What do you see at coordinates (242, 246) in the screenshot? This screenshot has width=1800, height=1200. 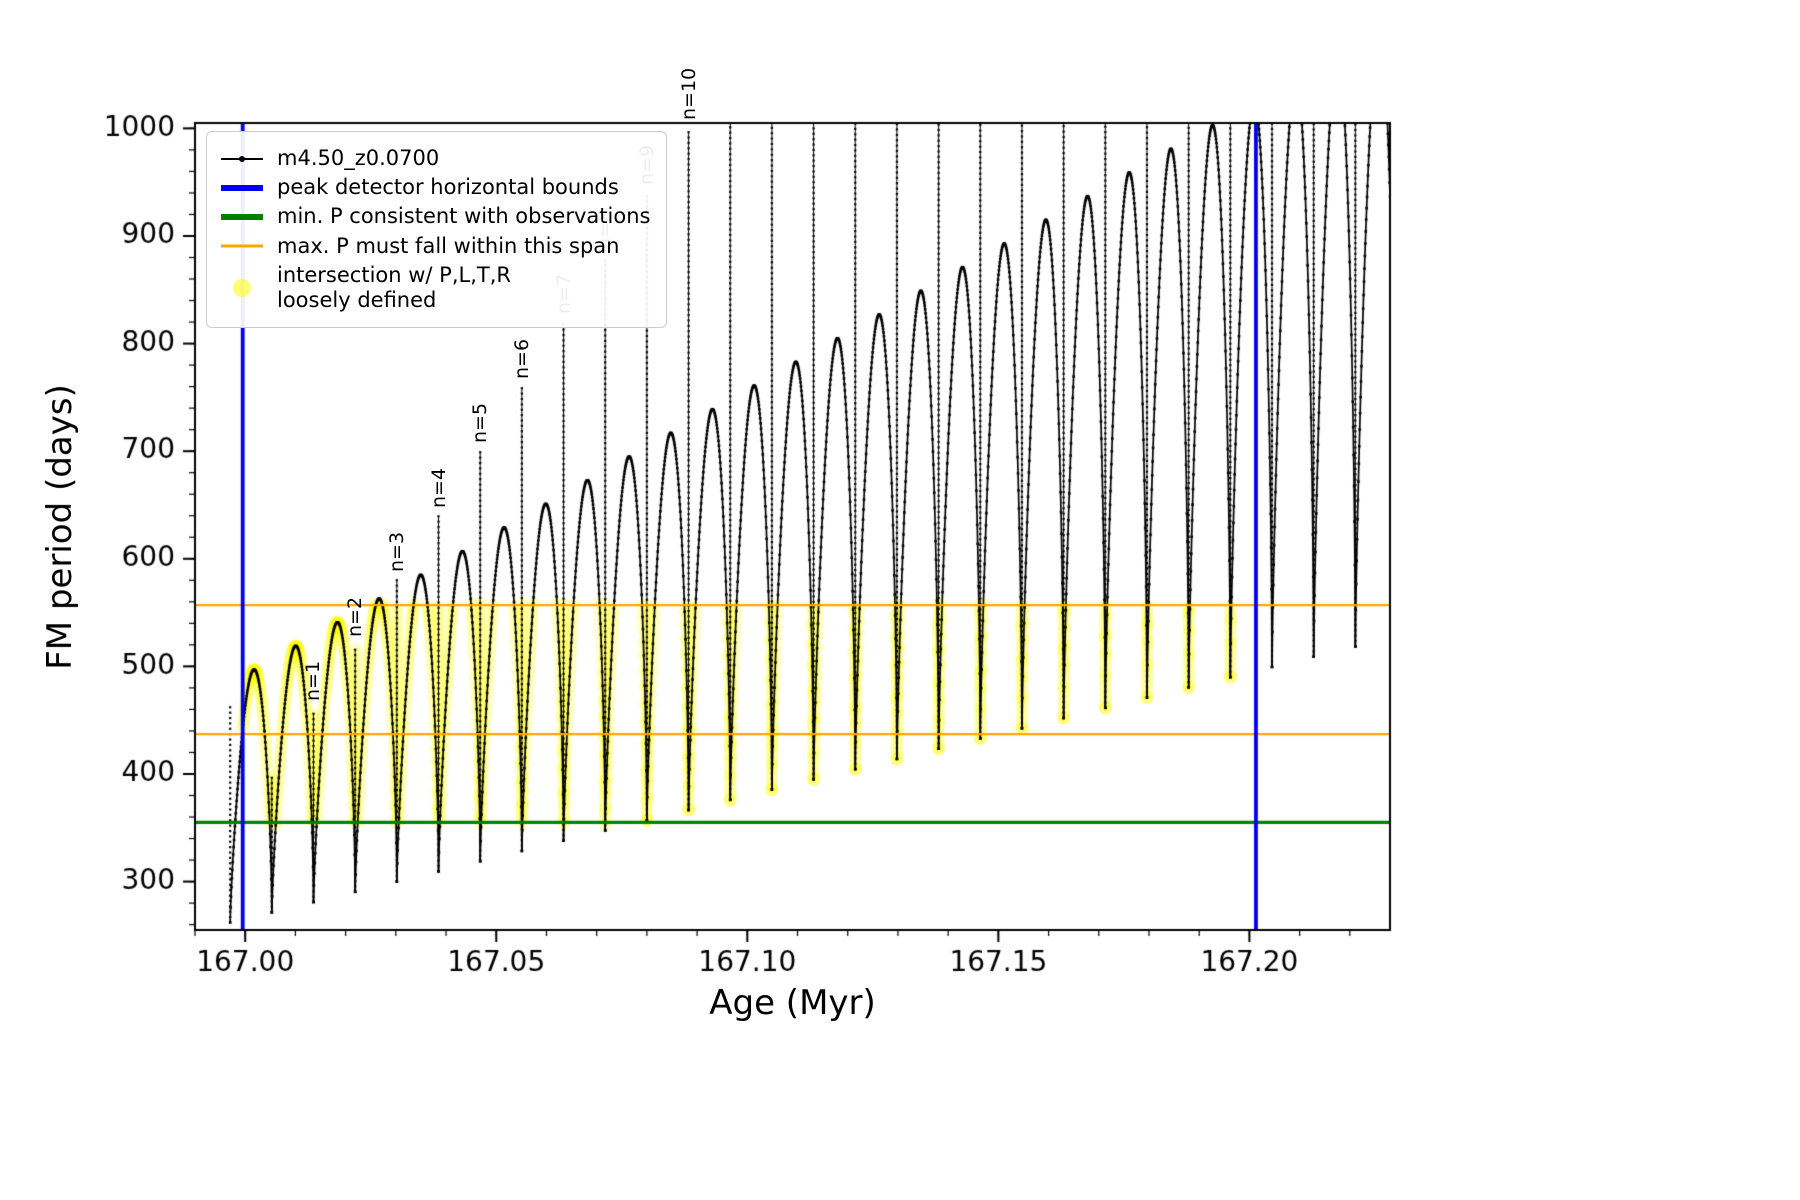 I see `orange-line-swatch` at bounding box center [242, 246].